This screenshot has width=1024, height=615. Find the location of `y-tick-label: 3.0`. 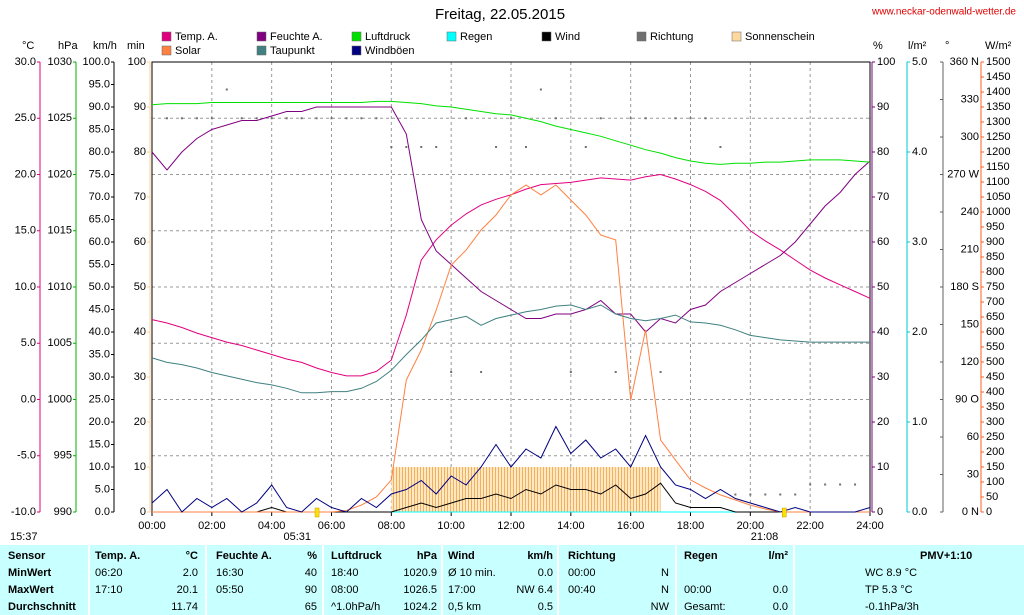

y-tick-label: 3.0 is located at coordinates (919, 242).